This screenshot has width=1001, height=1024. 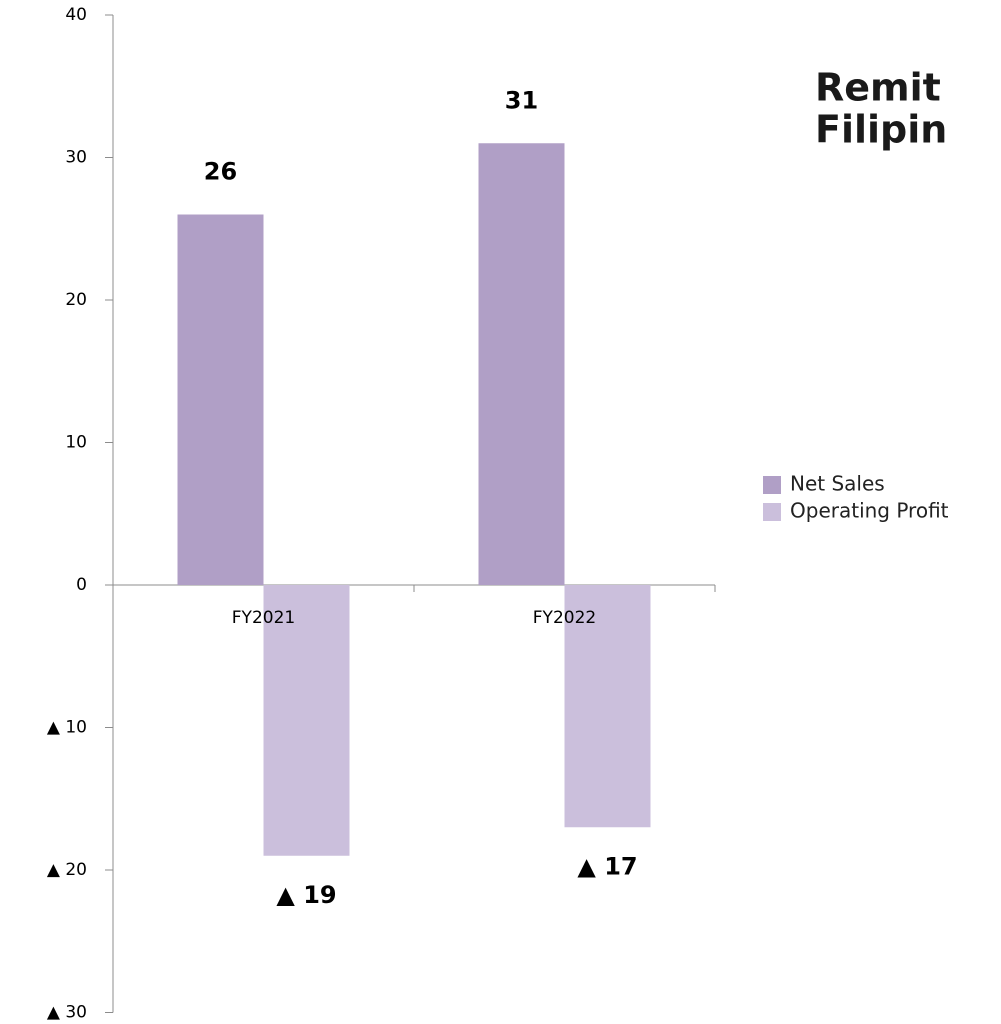 What do you see at coordinates (837, 484) in the screenshot?
I see `legend-label: Net Sales` at bounding box center [837, 484].